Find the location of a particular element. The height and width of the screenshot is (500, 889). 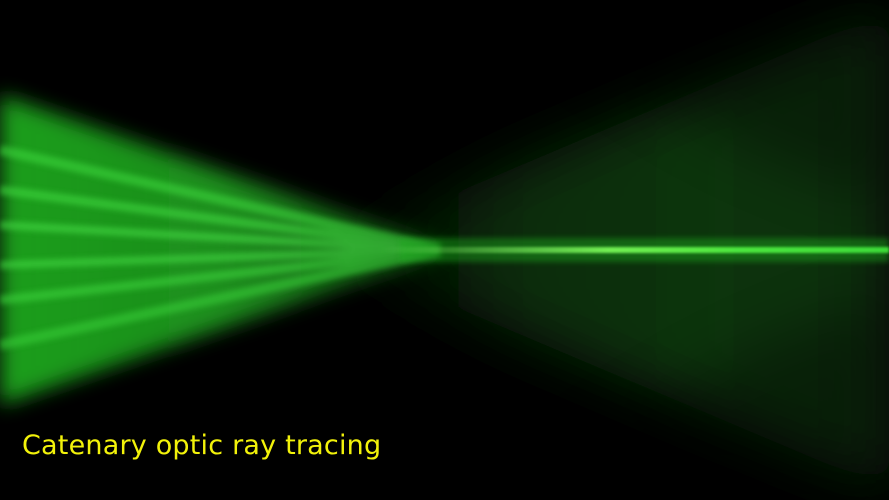

slide-caption: Catenary optic ray tracing is located at coordinates (202, 445).